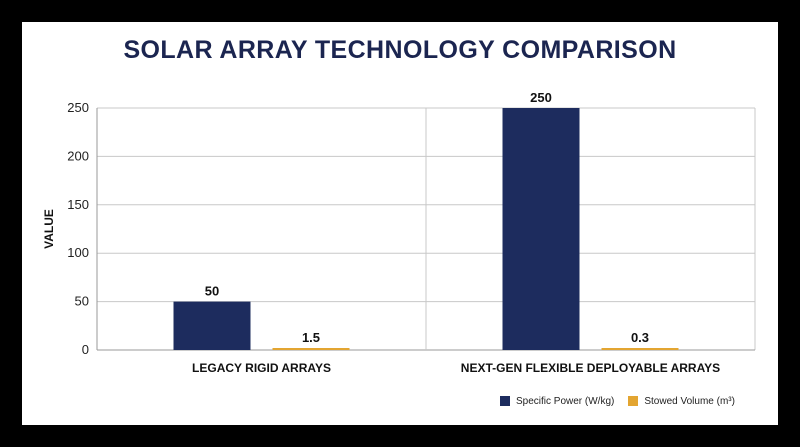 This screenshot has height=447, width=800. I want to click on data-label: 0.3, so click(640, 337).